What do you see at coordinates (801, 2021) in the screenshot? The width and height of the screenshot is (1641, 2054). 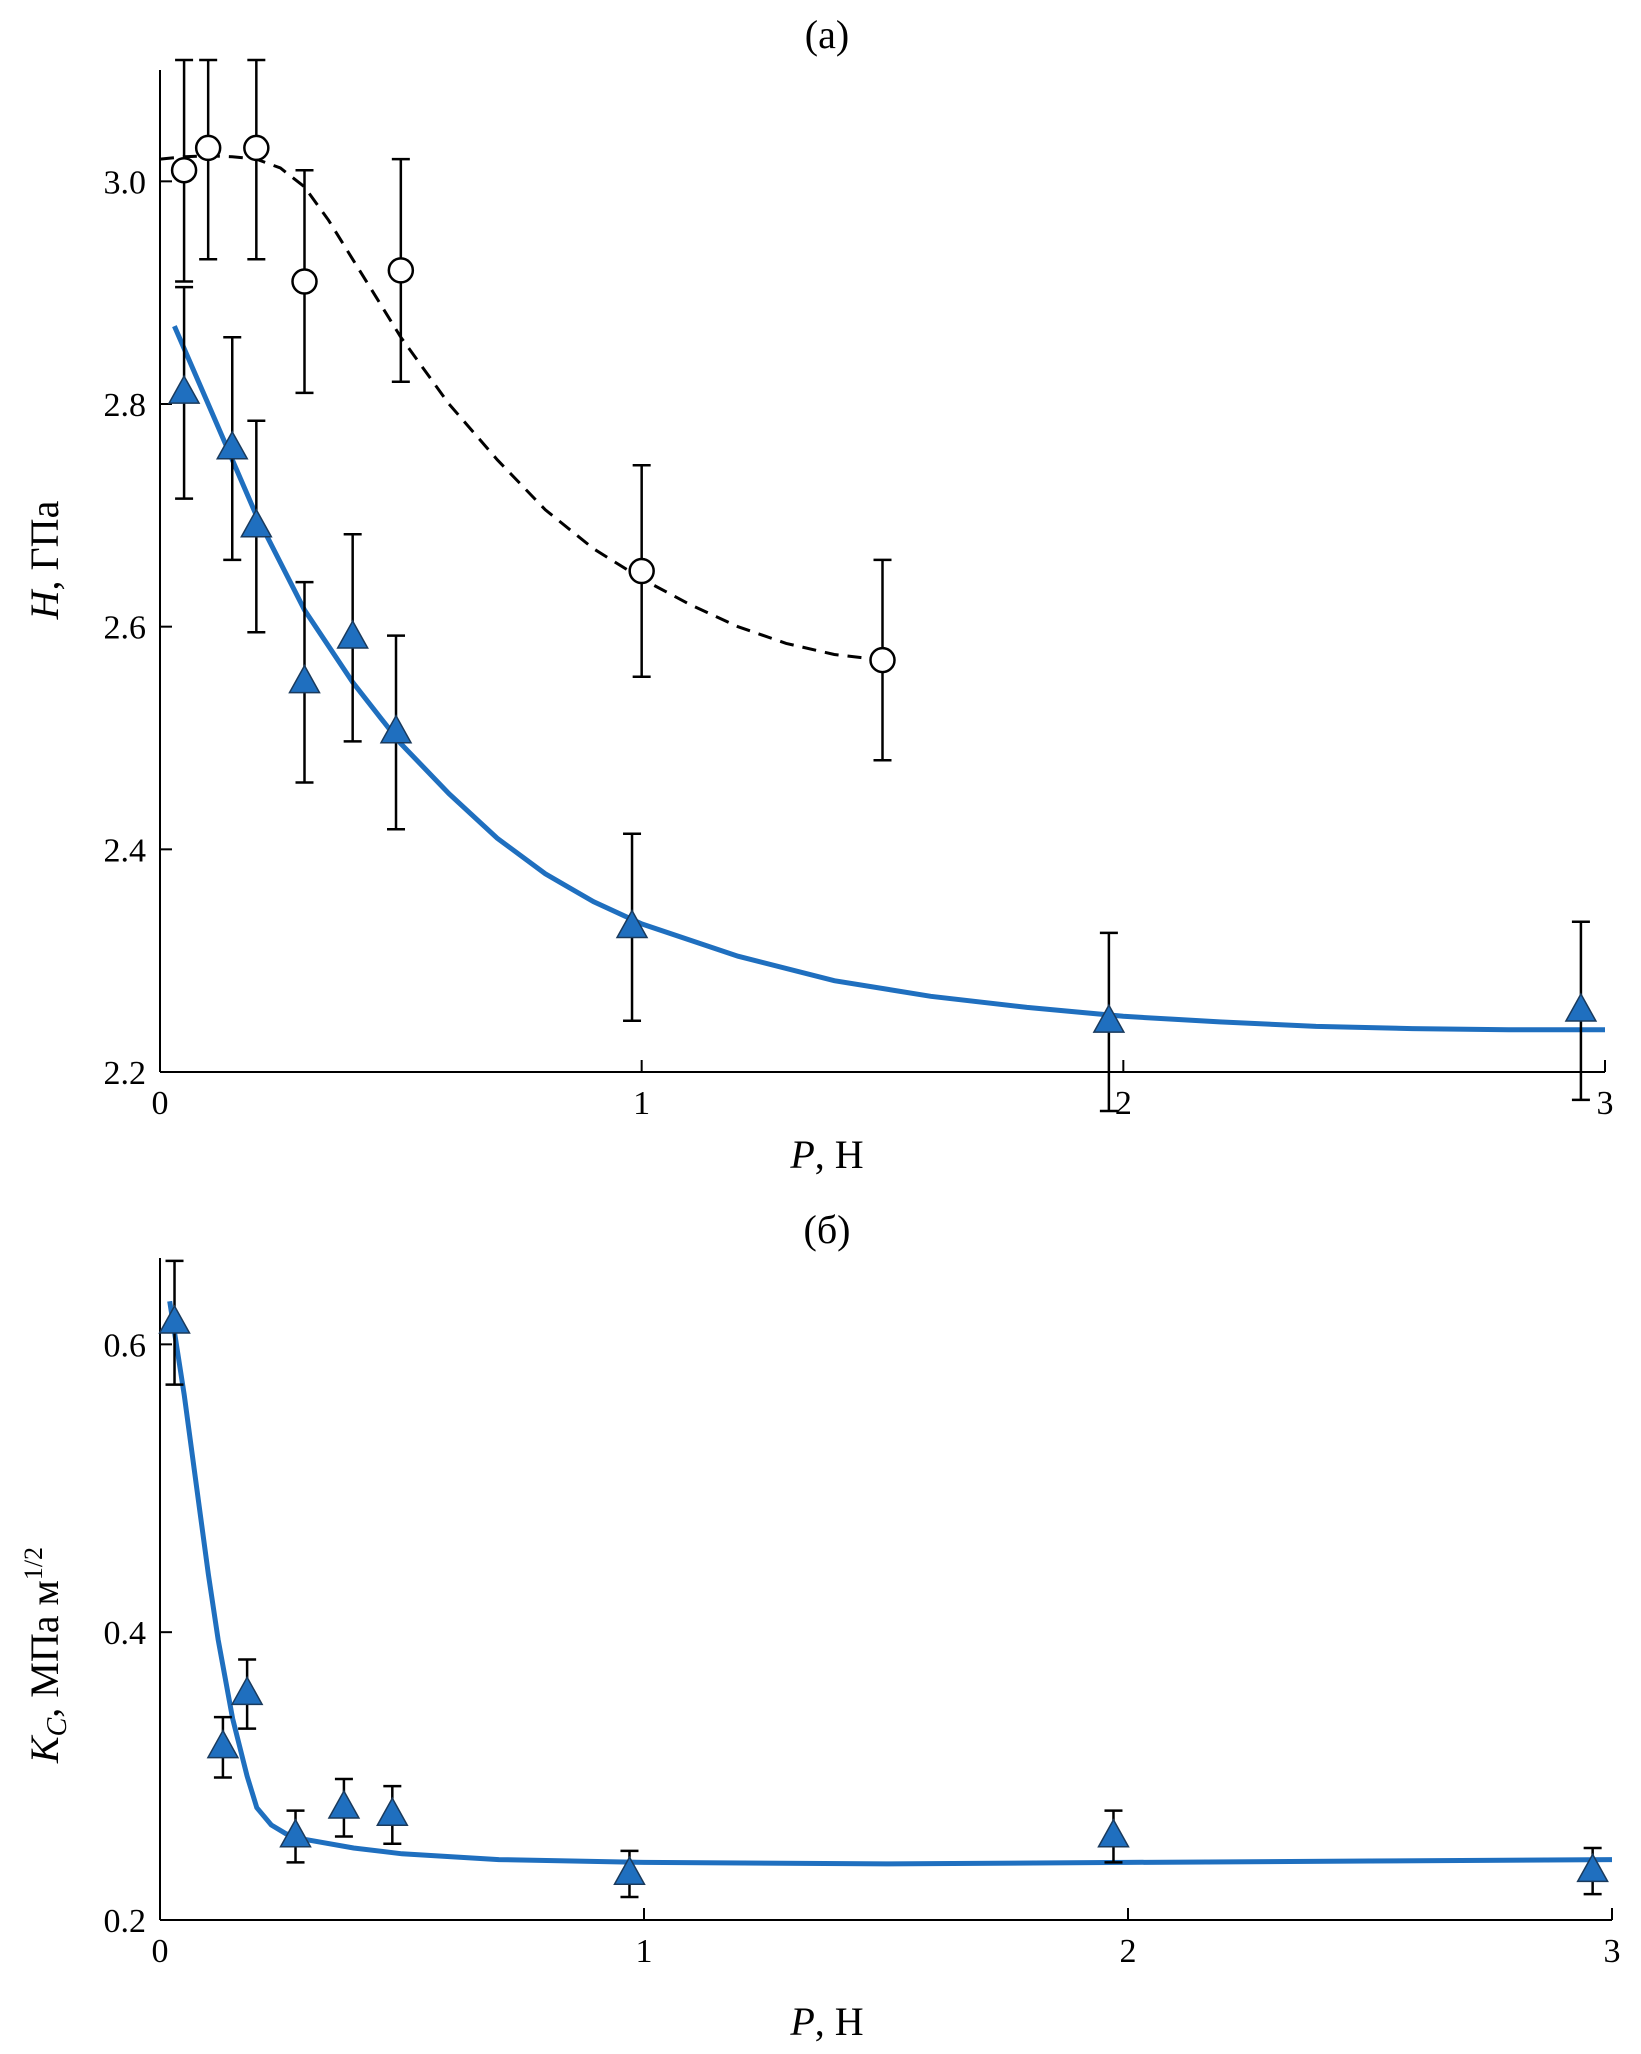 I see `panel-b-x-axis-var: P` at bounding box center [801, 2021].